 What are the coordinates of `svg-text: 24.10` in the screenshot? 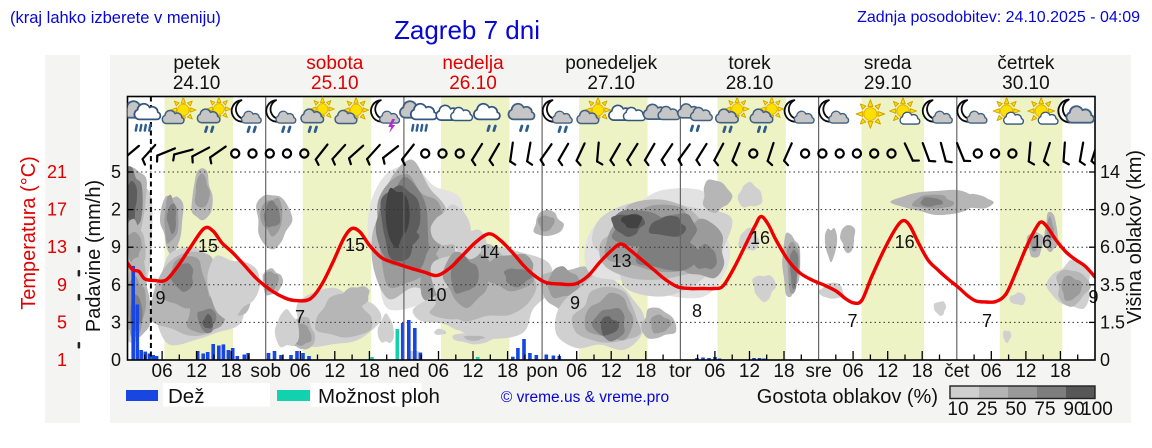 It's located at (197, 83).